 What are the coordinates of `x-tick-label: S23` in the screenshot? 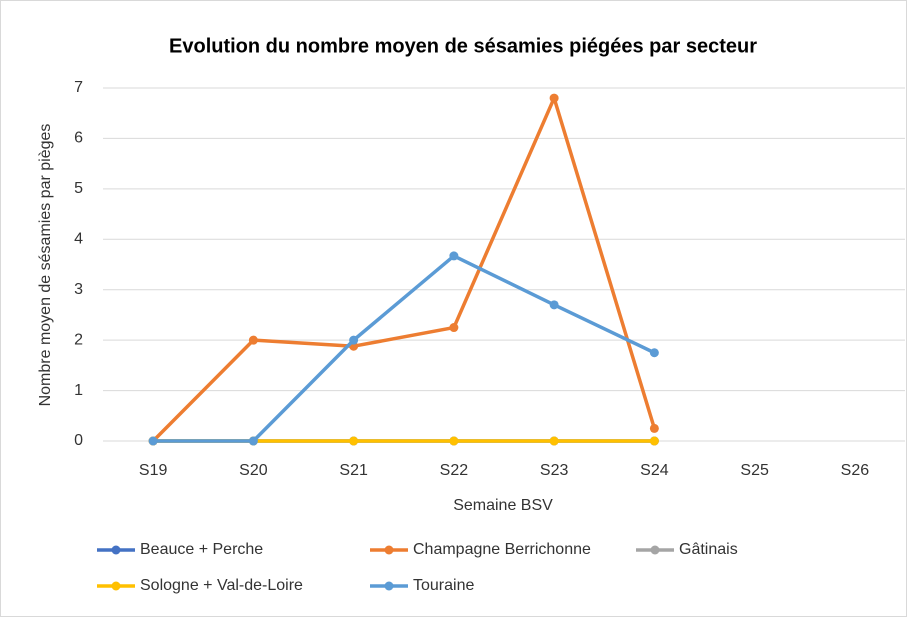 It's located at (554, 470).